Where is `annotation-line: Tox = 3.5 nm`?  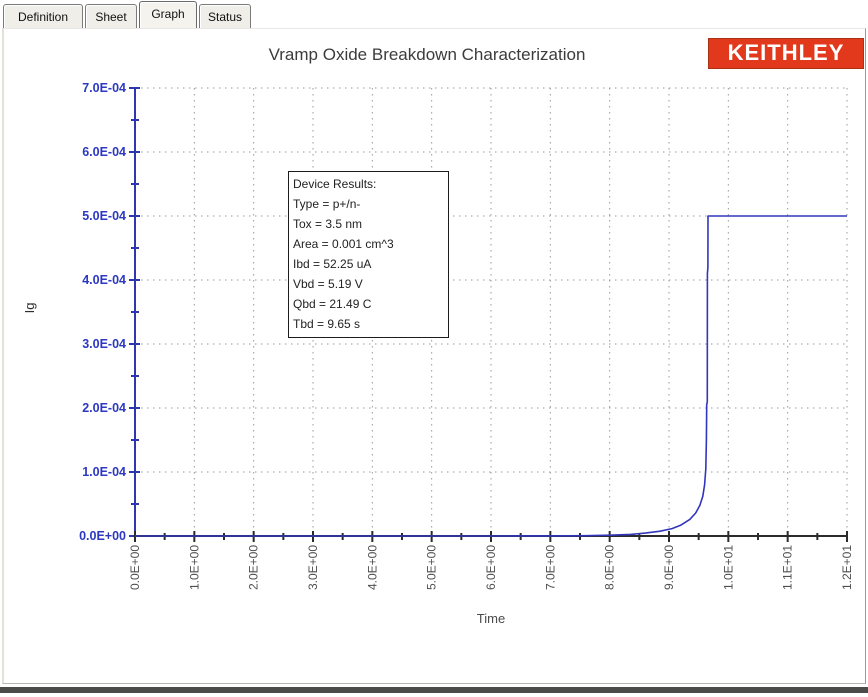 annotation-line: Tox = 3.5 nm is located at coordinates (328, 224).